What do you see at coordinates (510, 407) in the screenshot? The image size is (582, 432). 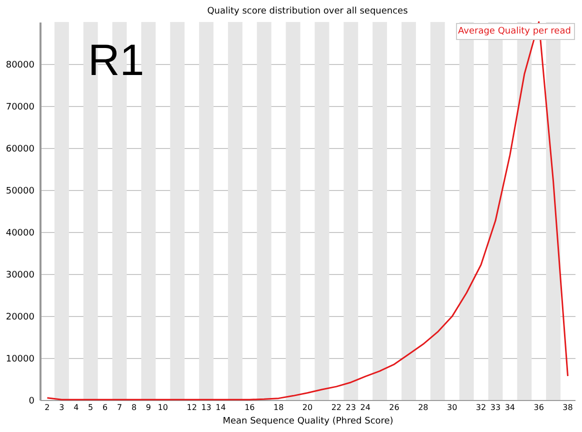 I see `x-tick-label: 34` at bounding box center [510, 407].